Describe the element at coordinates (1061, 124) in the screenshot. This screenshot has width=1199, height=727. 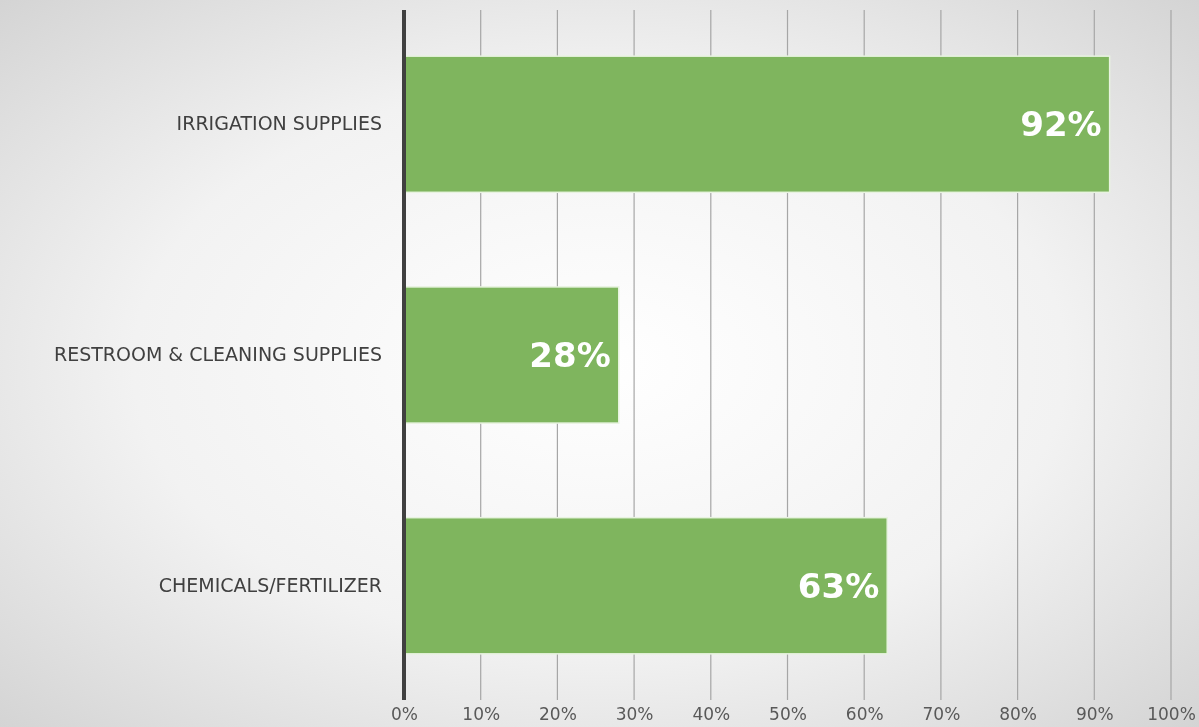
I see `data-label: 92%` at that location.